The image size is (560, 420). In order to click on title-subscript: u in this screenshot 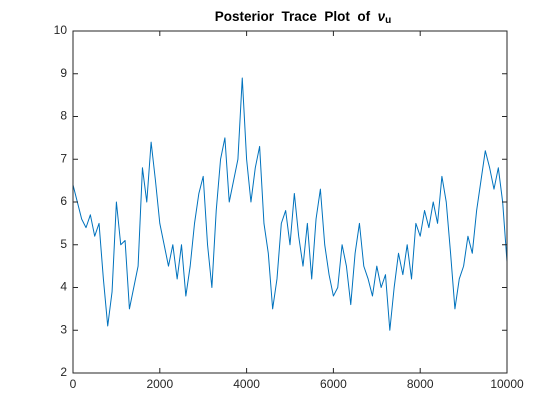, I will do `click(388, 20)`.